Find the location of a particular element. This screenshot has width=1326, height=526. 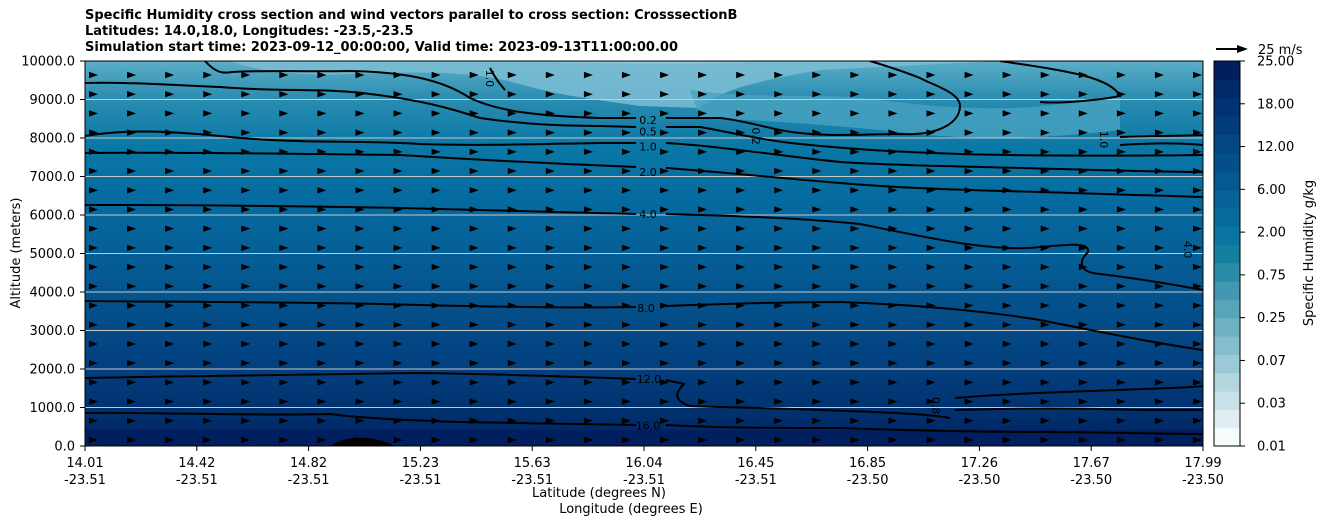

x-tick-label-lat: 14.42 is located at coordinates (196, 463).